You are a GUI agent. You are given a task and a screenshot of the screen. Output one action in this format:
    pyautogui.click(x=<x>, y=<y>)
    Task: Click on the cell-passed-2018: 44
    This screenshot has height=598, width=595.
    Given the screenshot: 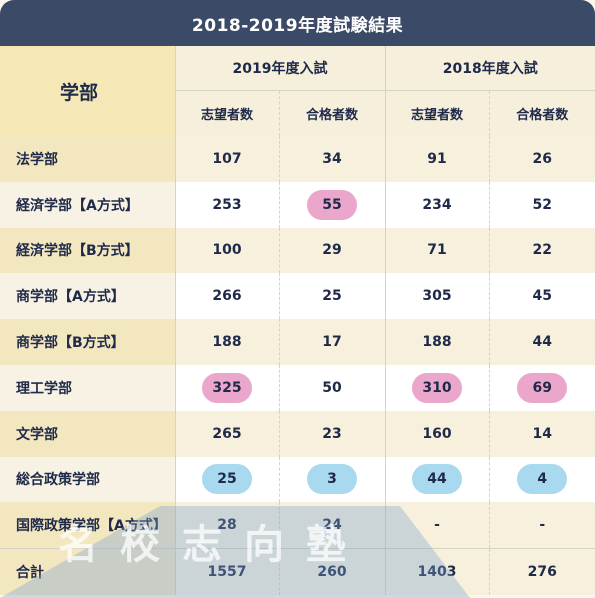 What is the action you would take?
    pyautogui.click(x=541, y=342)
    